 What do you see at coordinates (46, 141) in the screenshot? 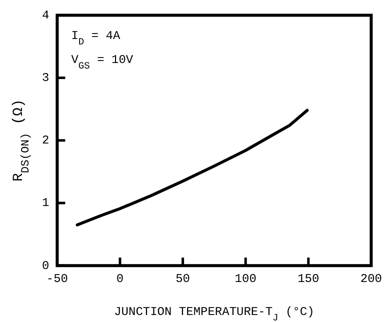
I see `y-tick-label: 2` at bounding box center [46, 141].